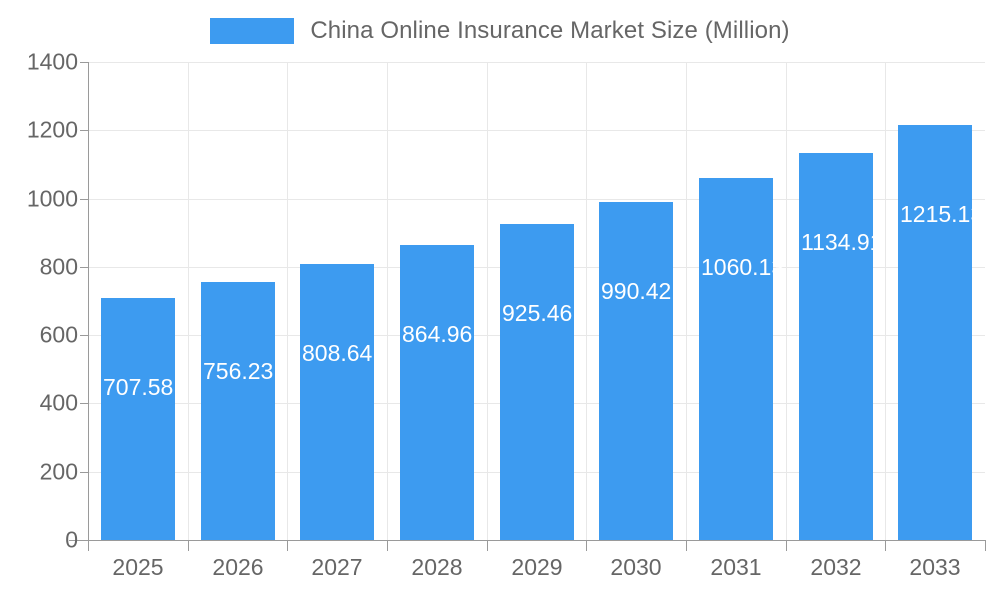 This screenshot has width=1000, height=600. Describe the element at coordinates (238, 567) in the screenshot. I see `x-axis-tick-label: 2026` at that location.